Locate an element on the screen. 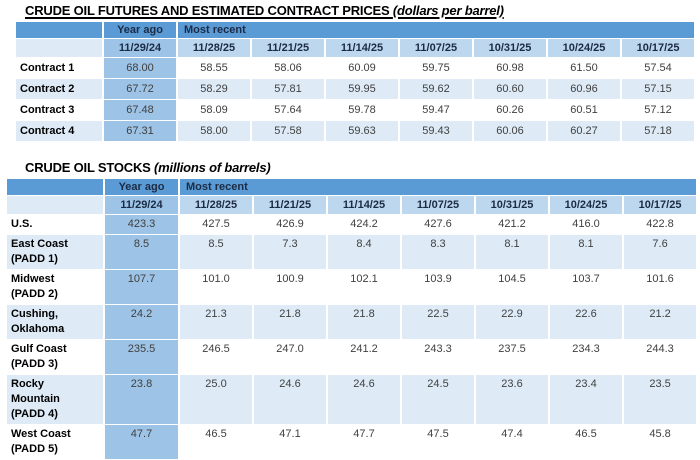 The image size is (700, 460). value-cell: 421.2 is located at coordinates (512, 224).